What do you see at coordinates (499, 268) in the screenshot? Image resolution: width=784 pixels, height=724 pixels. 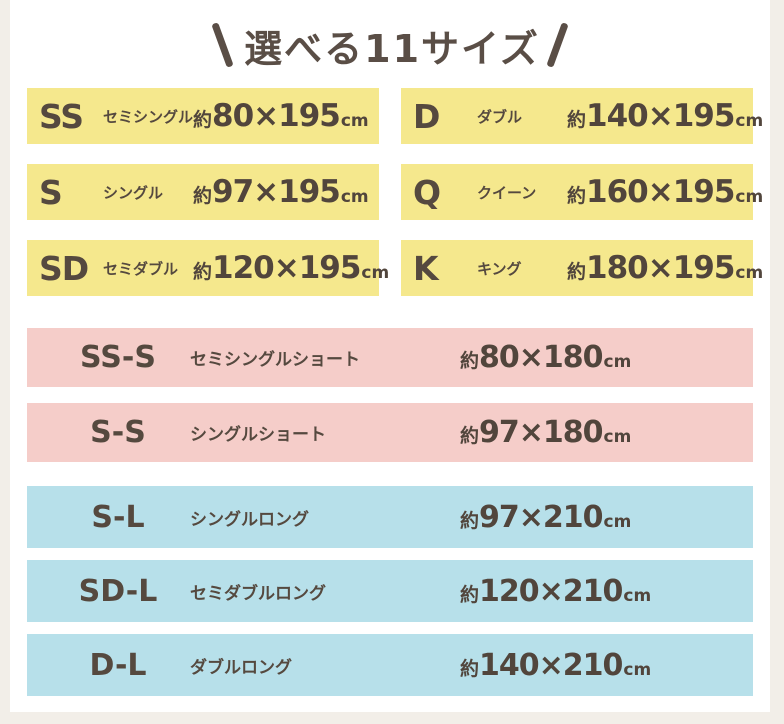 I see `size-name: キング` at bounding box center [499, 268].